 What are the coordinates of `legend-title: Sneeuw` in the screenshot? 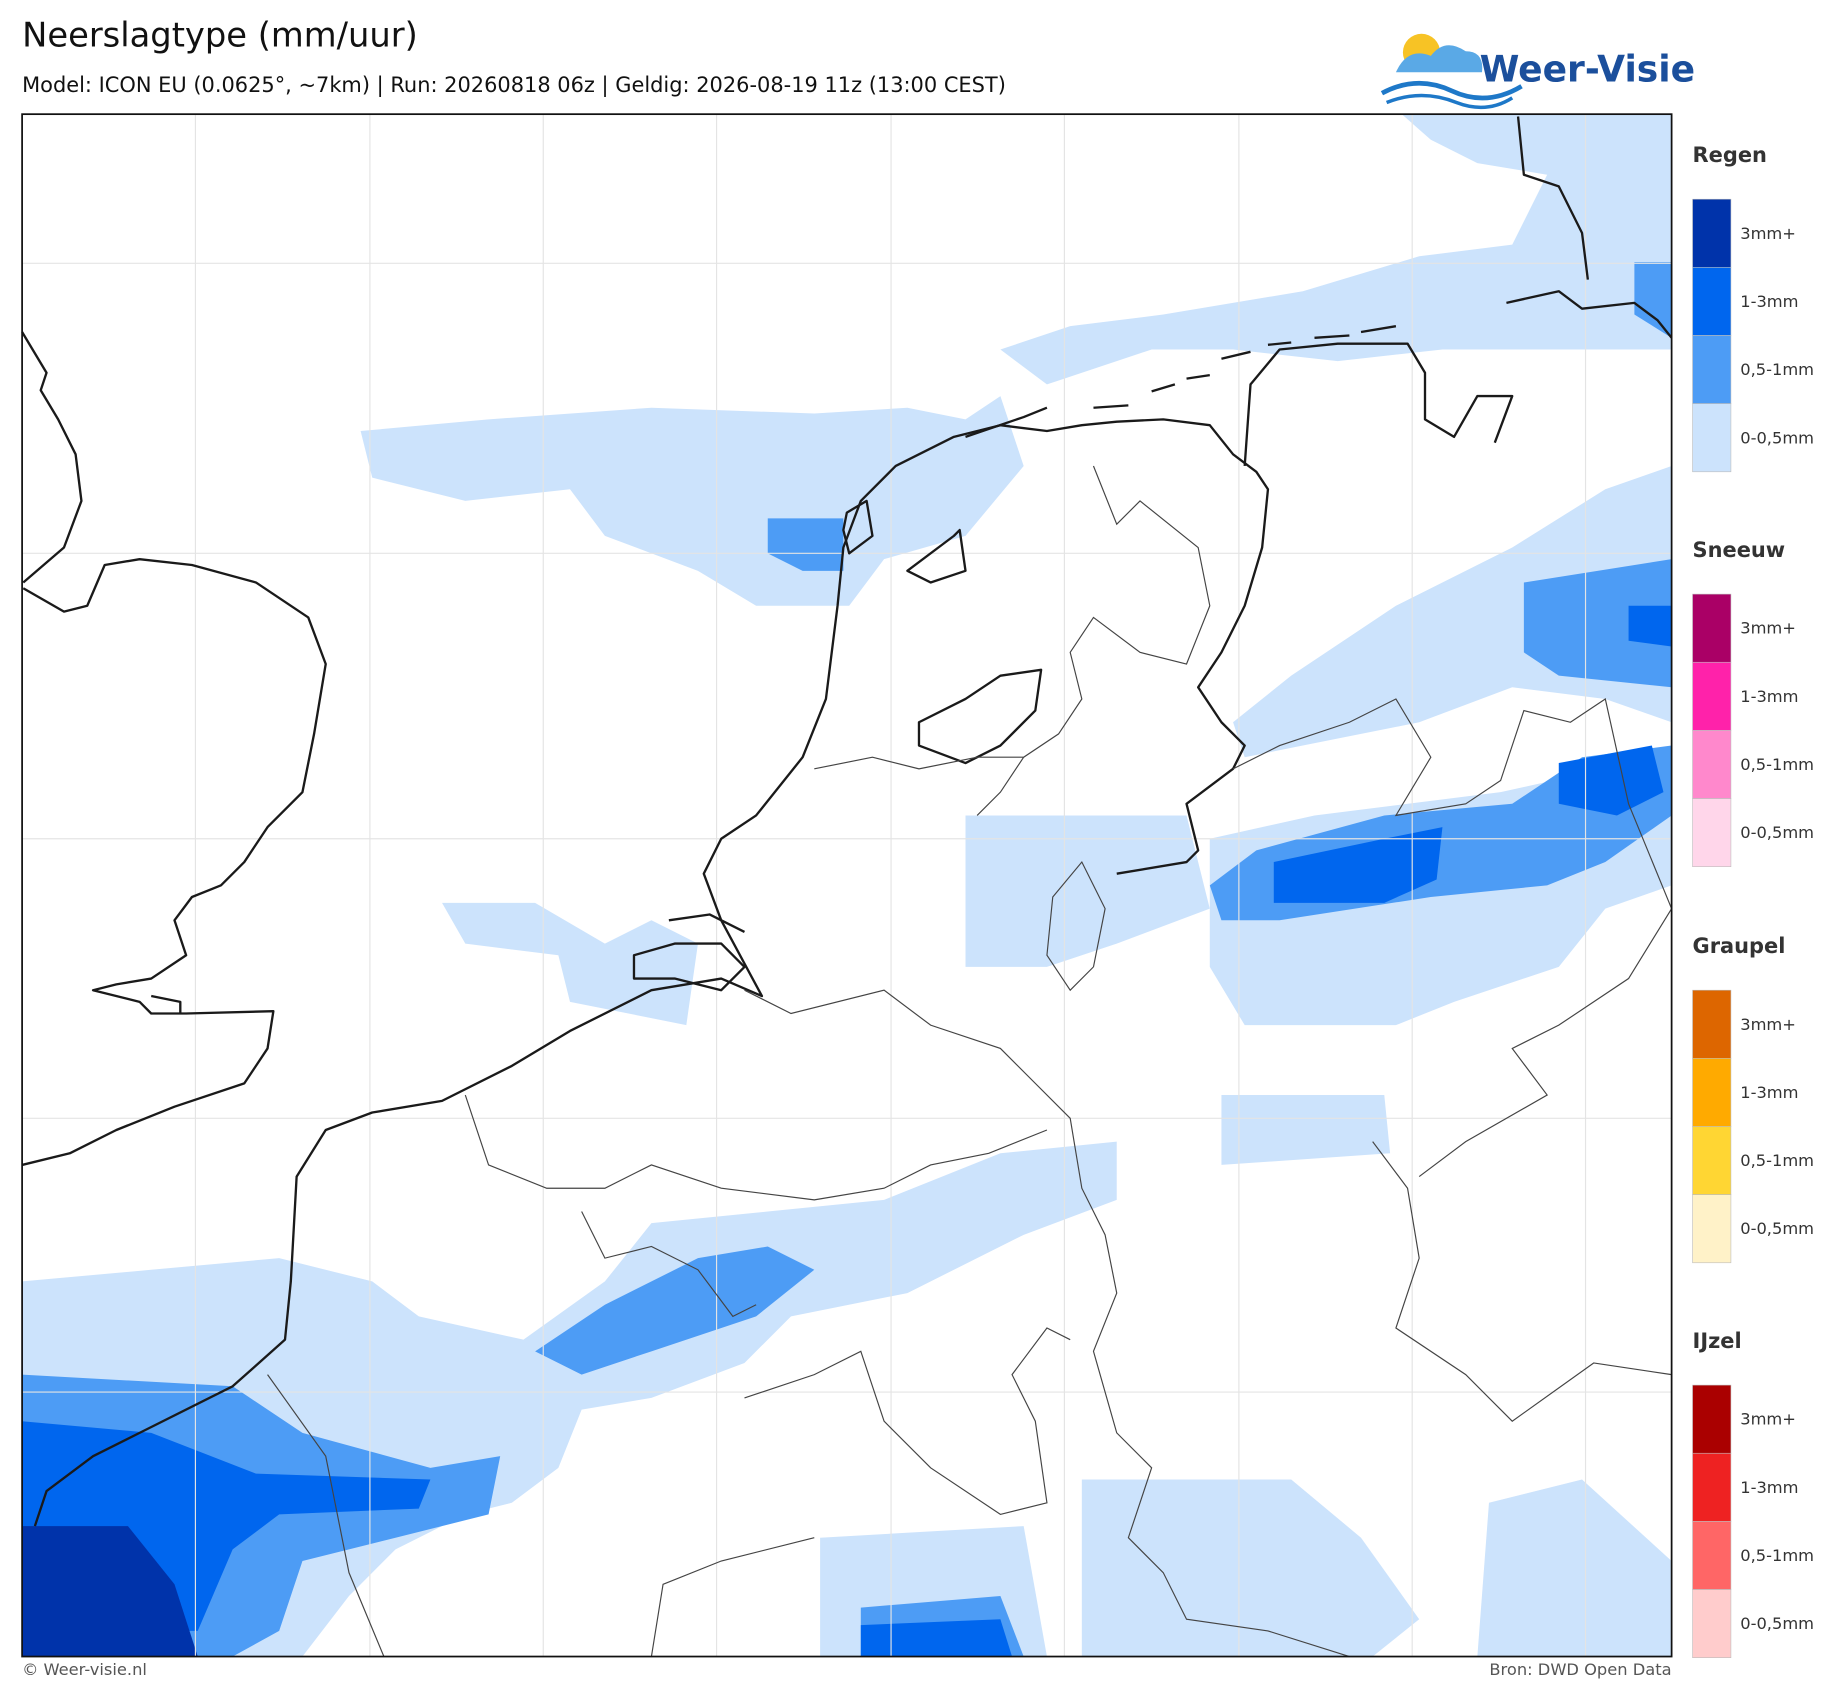 It's located at (1739, 550).